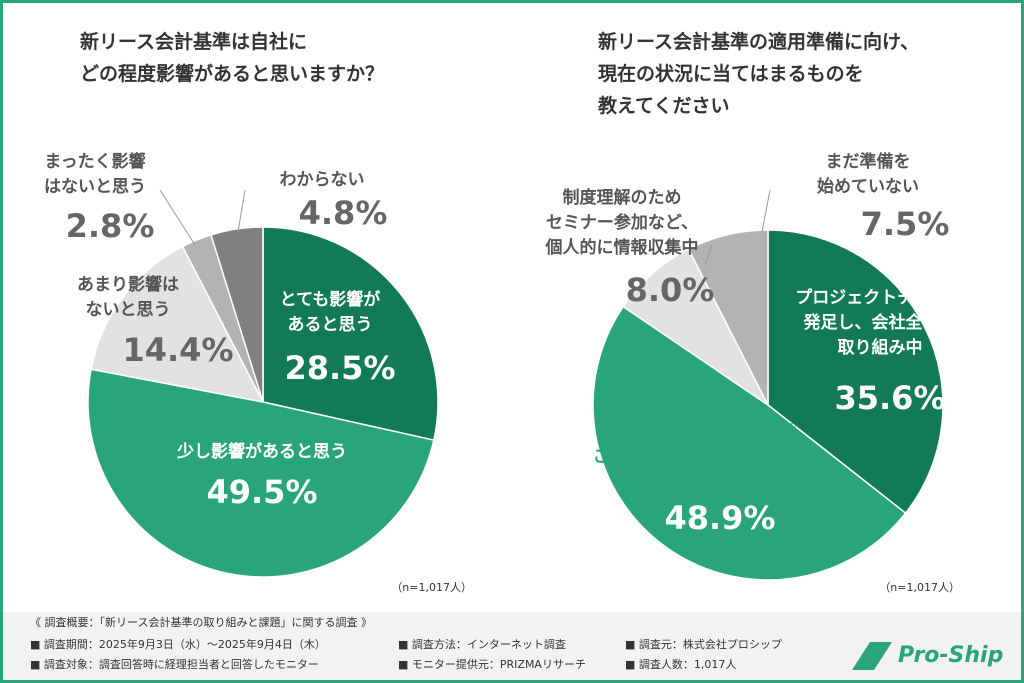  Describe the element at coordinates (950, 655) in the screenshot. I see `logo: Pro-Ship` at that location.